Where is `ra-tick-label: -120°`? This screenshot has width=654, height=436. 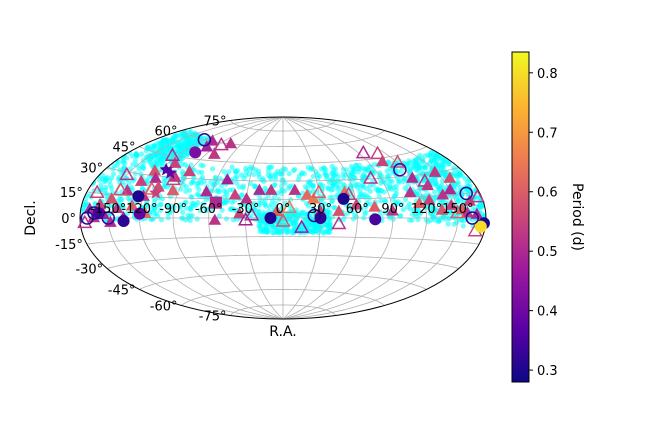 ra-tick-label: -120° is located at coordinates (139, 209).